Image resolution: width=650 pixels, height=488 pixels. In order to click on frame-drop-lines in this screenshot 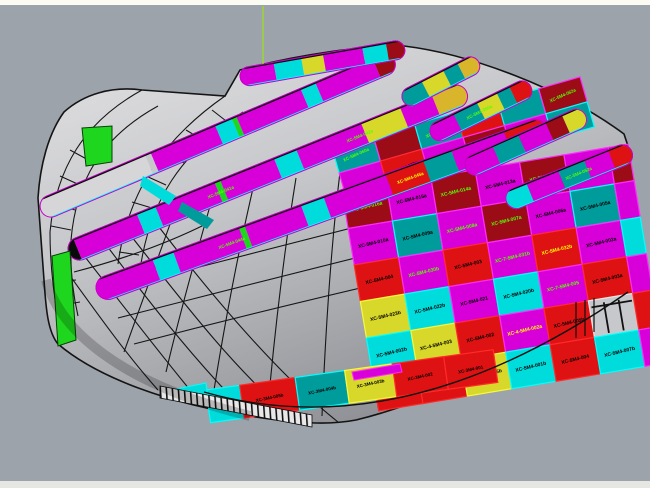, I will do `click(585, 318)`.